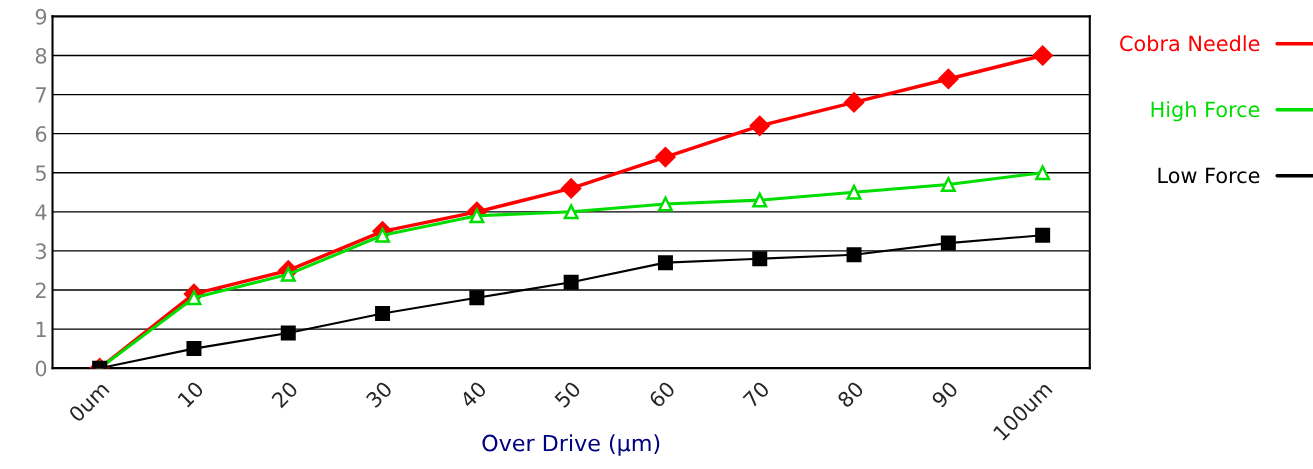  I want to click on y-tick-label: 2, so click(40, 290).